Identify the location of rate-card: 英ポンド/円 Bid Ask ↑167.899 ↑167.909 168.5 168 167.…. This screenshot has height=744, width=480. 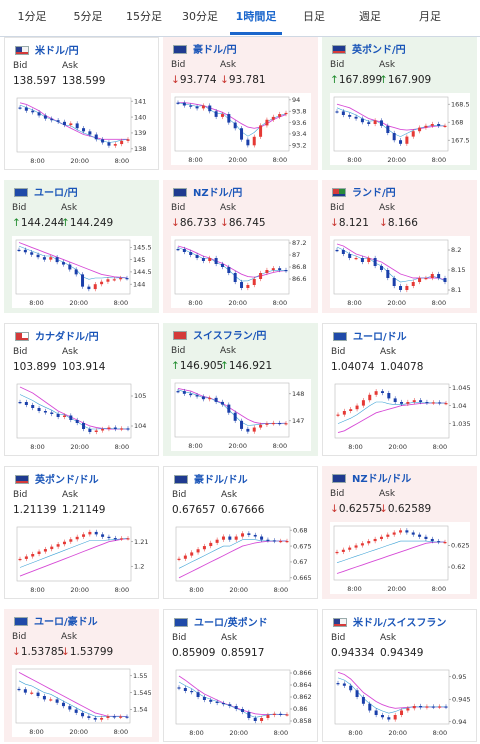
(399, 103).